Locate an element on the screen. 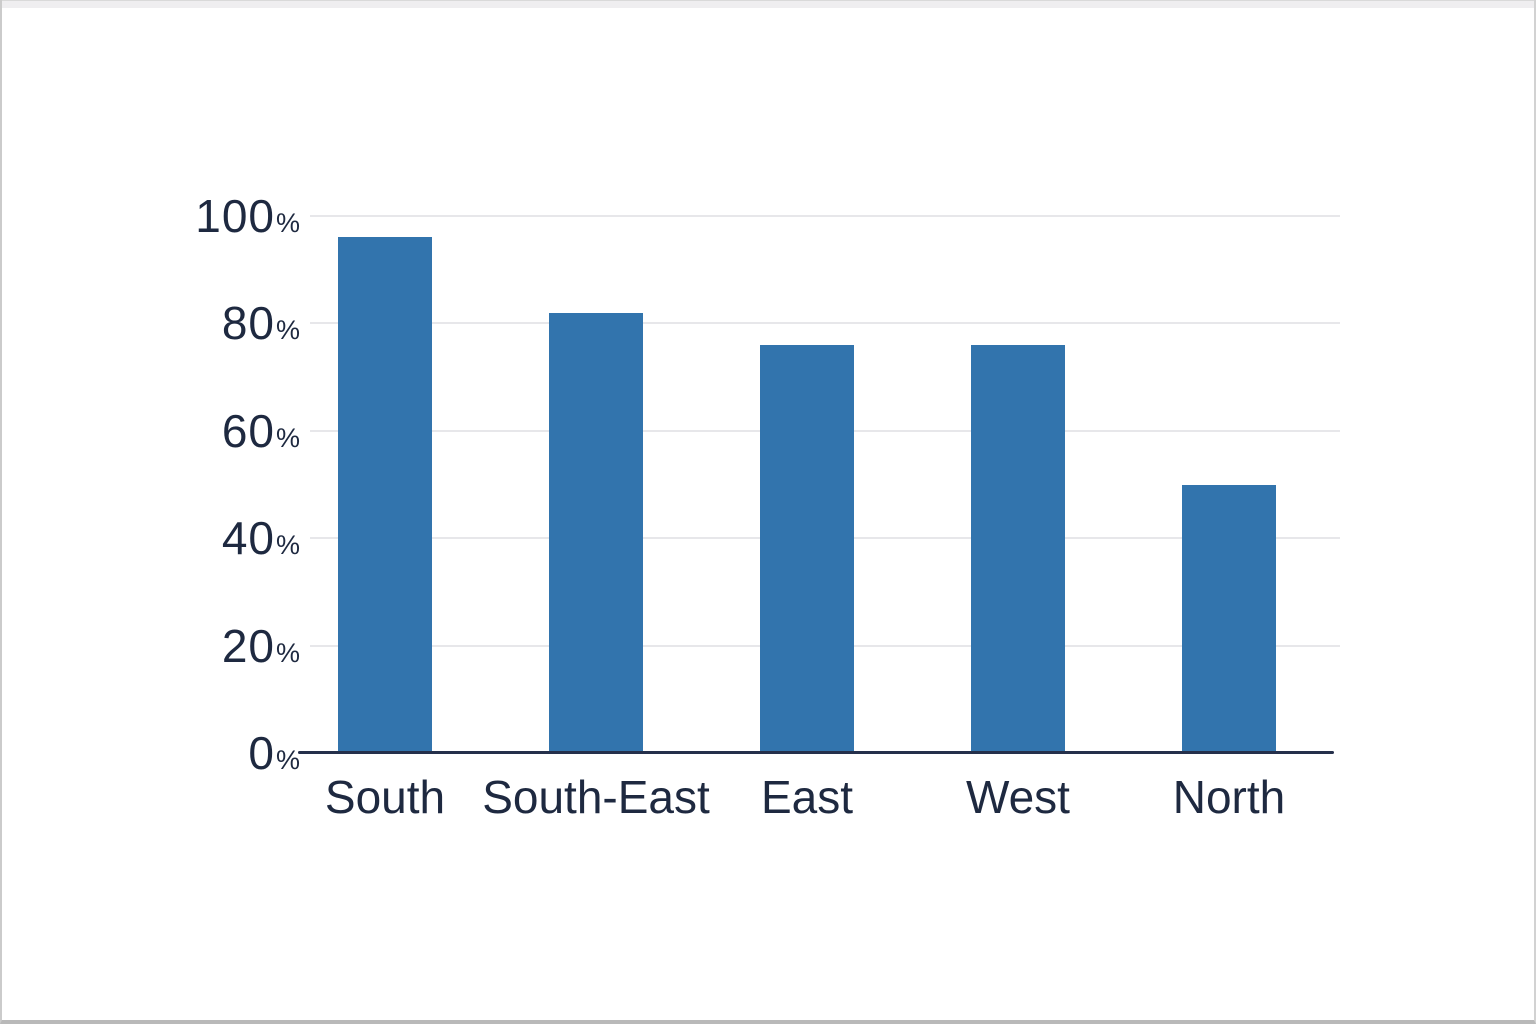 This screenshot has width=1536, height=1024. x-tick-label-south: South is located at coordinates (385, 797).